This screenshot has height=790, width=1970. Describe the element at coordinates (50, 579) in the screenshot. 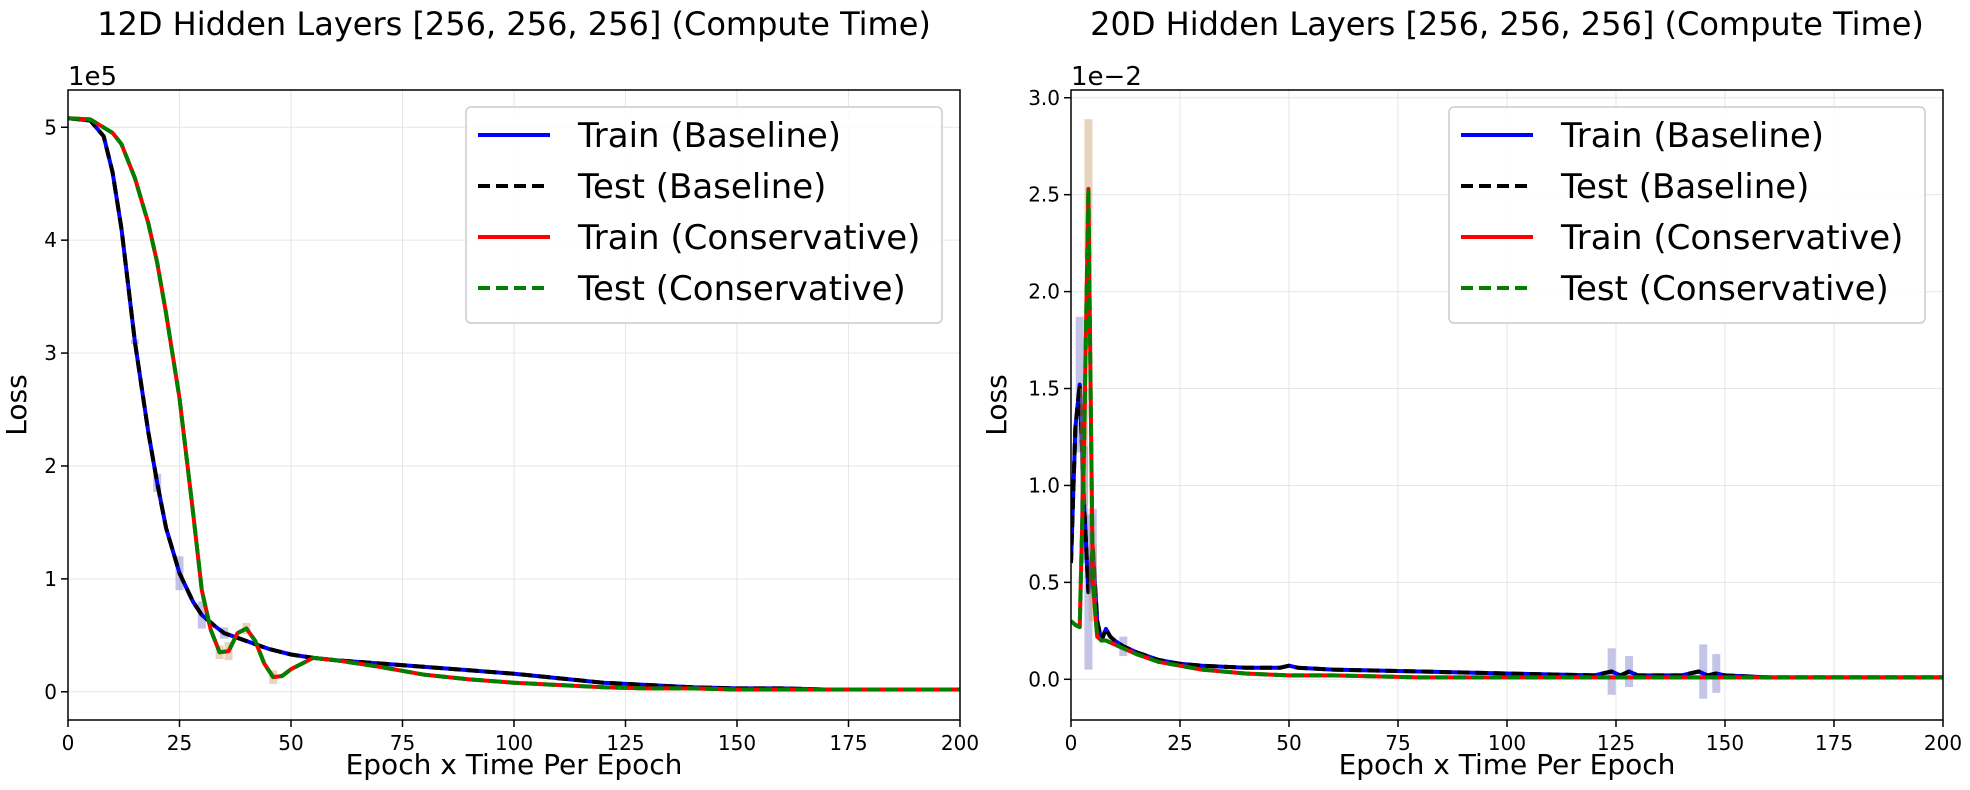

I see `y-tick-label: 1` at that location.